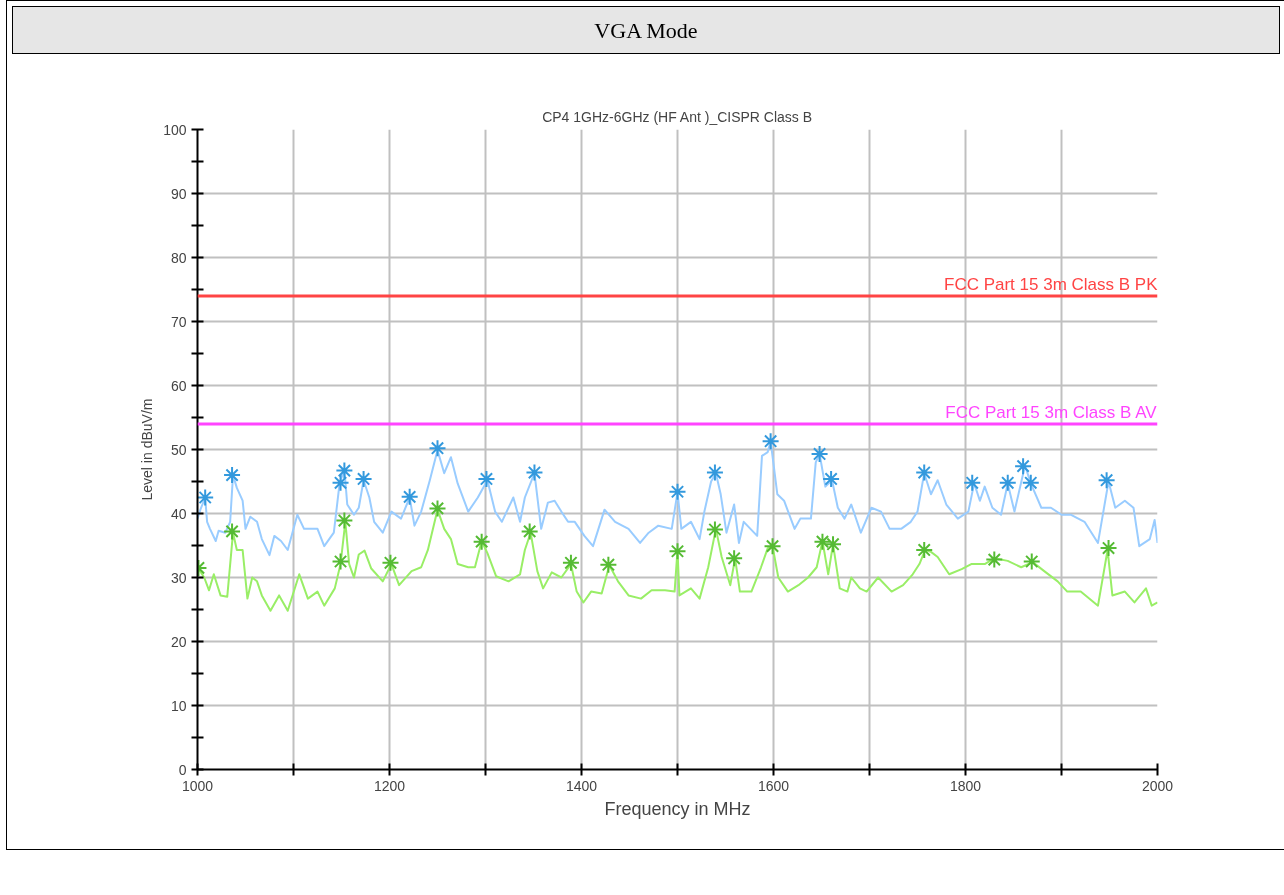 The height and width of the screenshot is (895, 1284). I want to click on x-tick-label: 1800, so click(965, 785).